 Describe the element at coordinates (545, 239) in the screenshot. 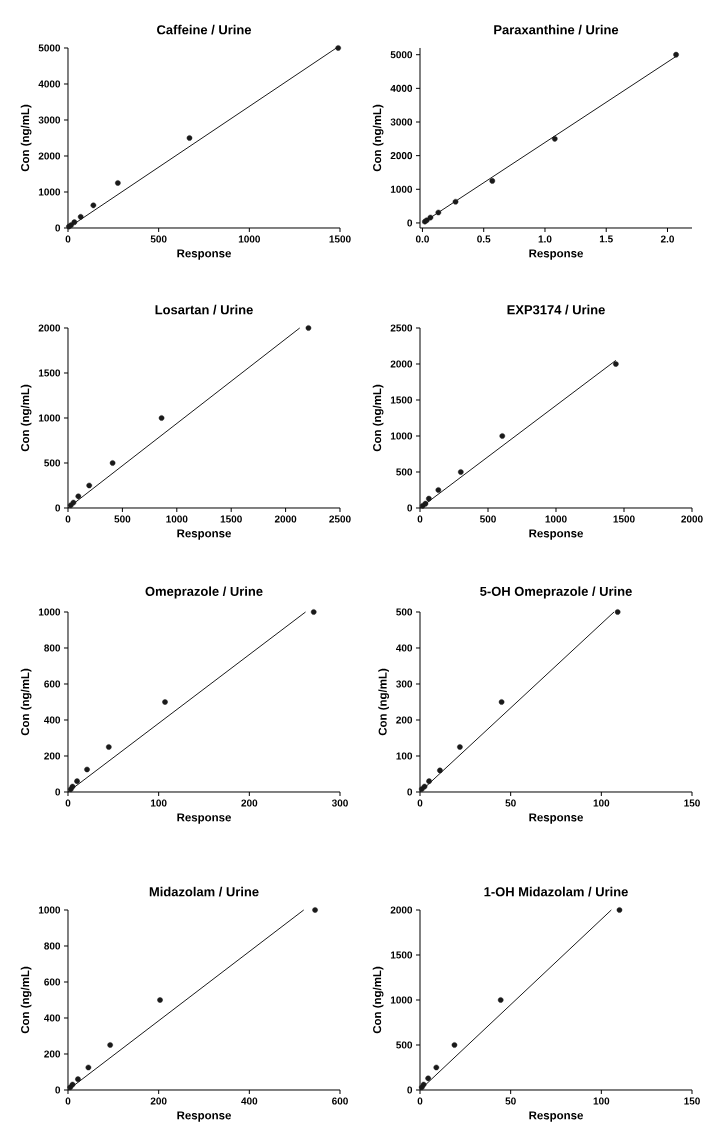

I see `x-tick-label: 1.0` at that location.